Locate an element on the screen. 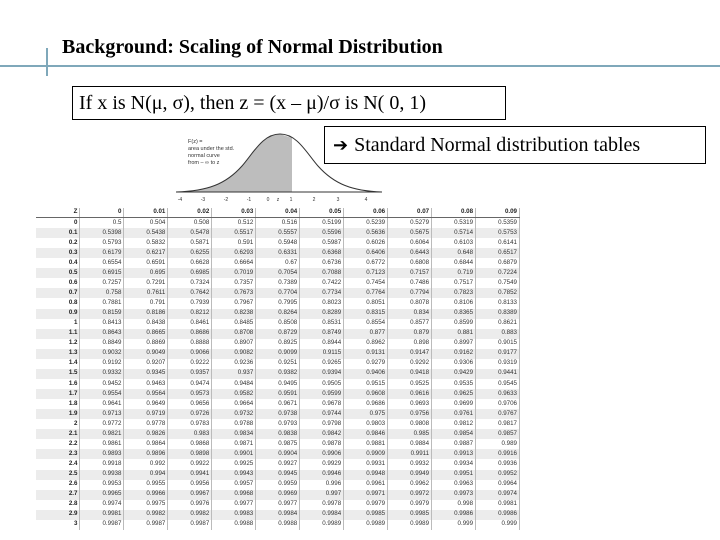 This screenshot has height=540, width=720. probability-cell: 0.9418 is located at coordinates (410, 373).